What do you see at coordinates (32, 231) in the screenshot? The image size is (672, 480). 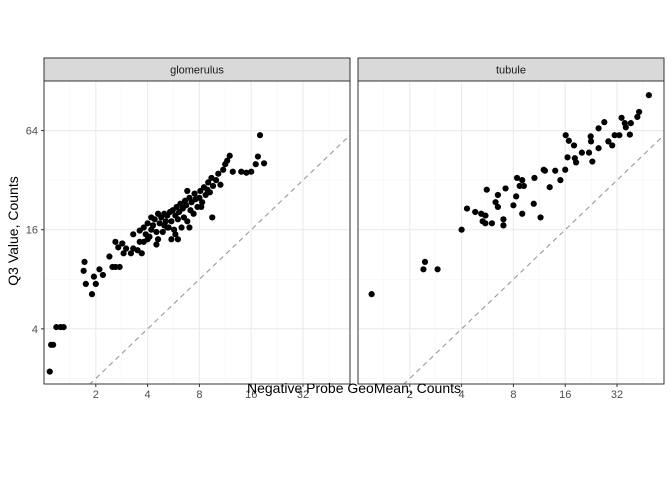 I see `y-tick-label: 16` at bounding box center [32, 231].